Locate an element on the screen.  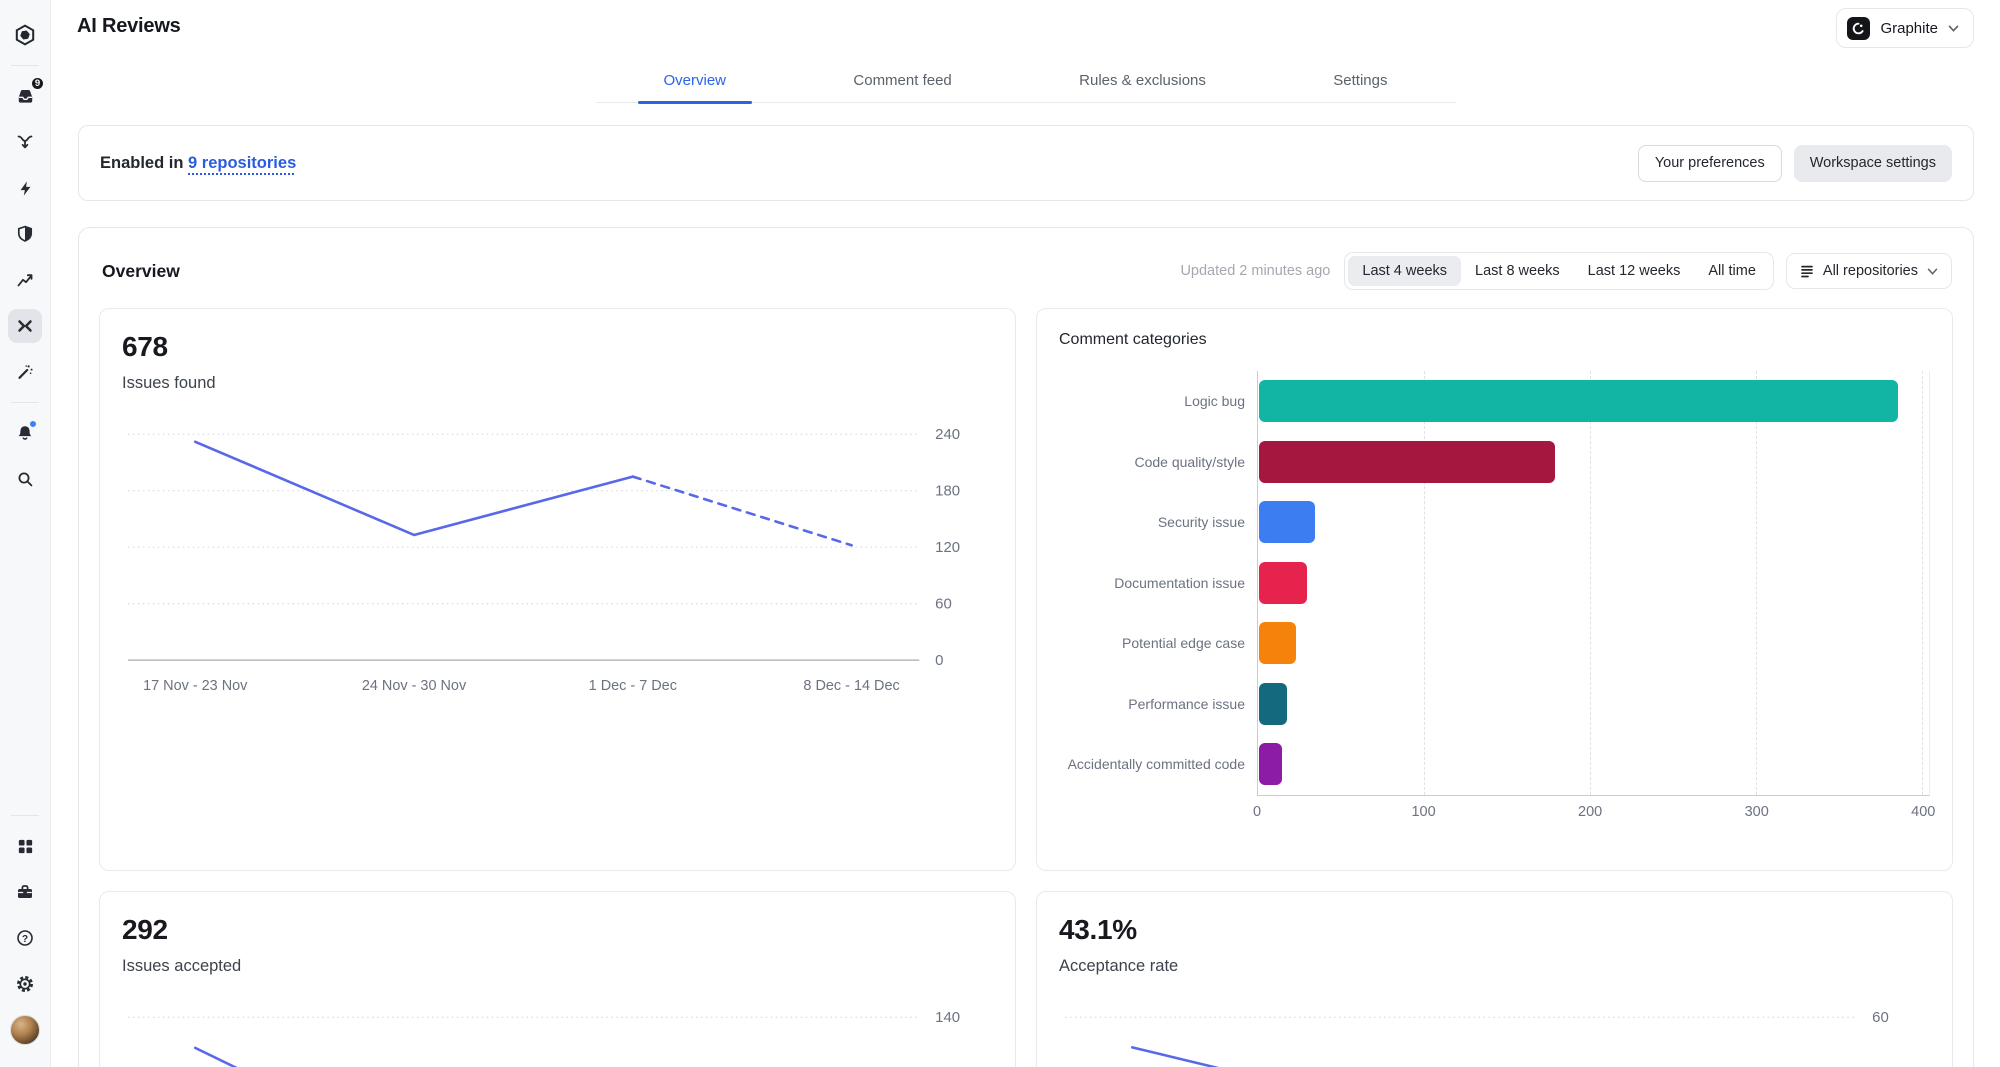
x-tick-label: 17 Nov - 23 Nov is located at coordinates (195, 686).